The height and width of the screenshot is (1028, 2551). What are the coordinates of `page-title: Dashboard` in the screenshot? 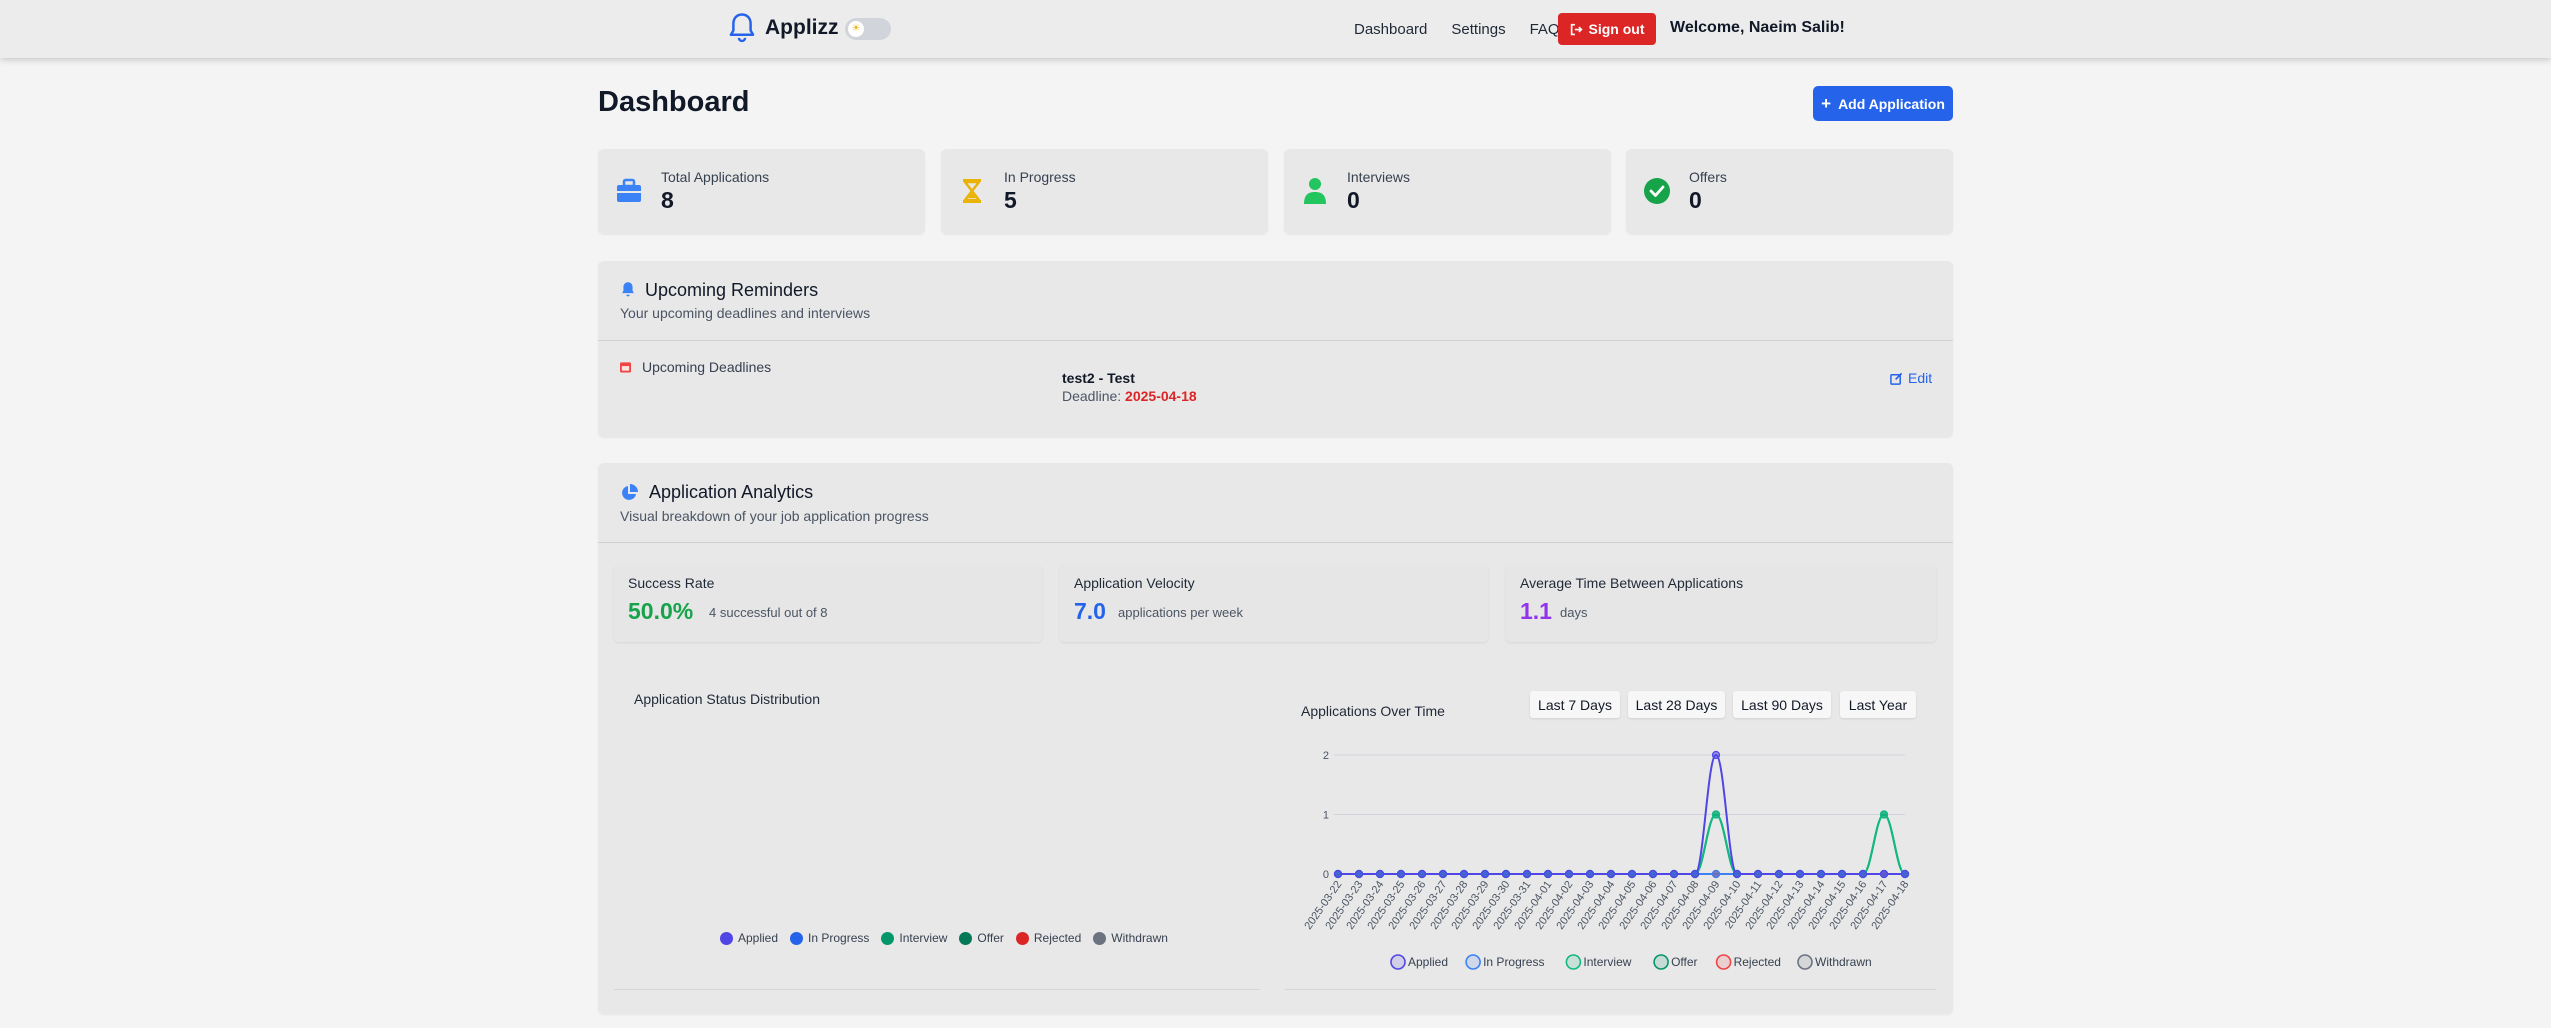 It's located at (674, 102).